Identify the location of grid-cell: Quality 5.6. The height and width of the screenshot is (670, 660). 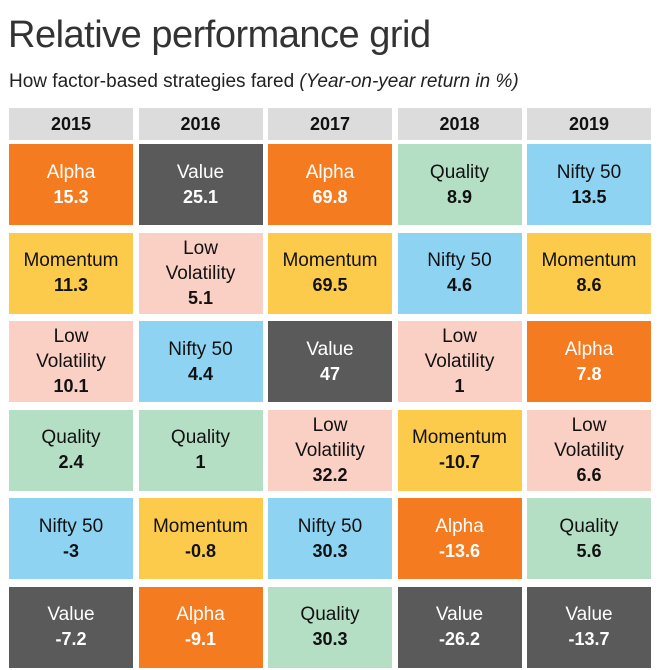
(589, 538).